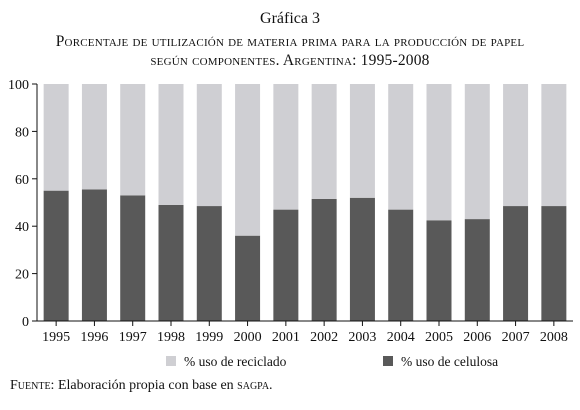 Image resolution: width=580 pixels, height=410 pixels. Describe the element at coordinates (209, 145) in the screenshot. I see `bar-reciclado-1999` at that location.